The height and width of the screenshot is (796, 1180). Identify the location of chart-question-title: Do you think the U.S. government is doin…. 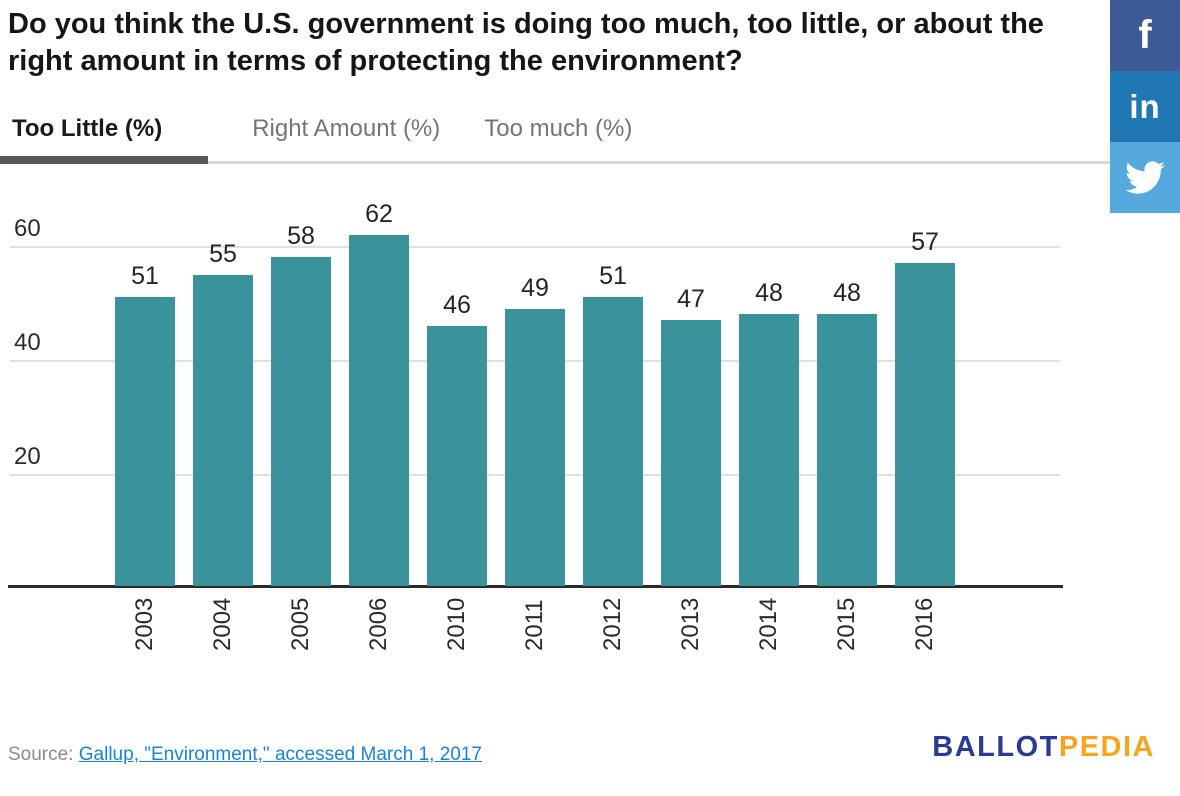
(526, 42).